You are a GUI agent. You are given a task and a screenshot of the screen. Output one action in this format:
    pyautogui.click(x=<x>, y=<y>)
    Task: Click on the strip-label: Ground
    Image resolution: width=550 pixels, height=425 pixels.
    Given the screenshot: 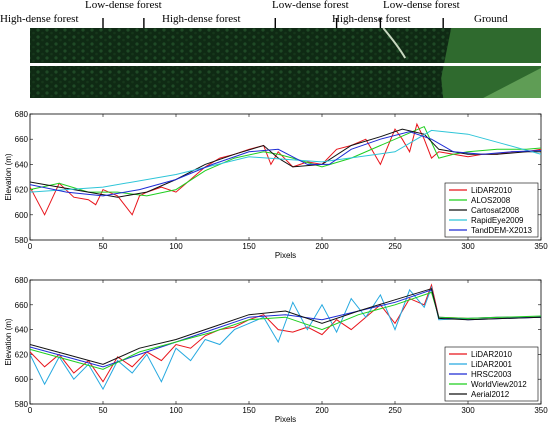 What is the action you would take?
    pyautogui.click(x=491, y=19)
    